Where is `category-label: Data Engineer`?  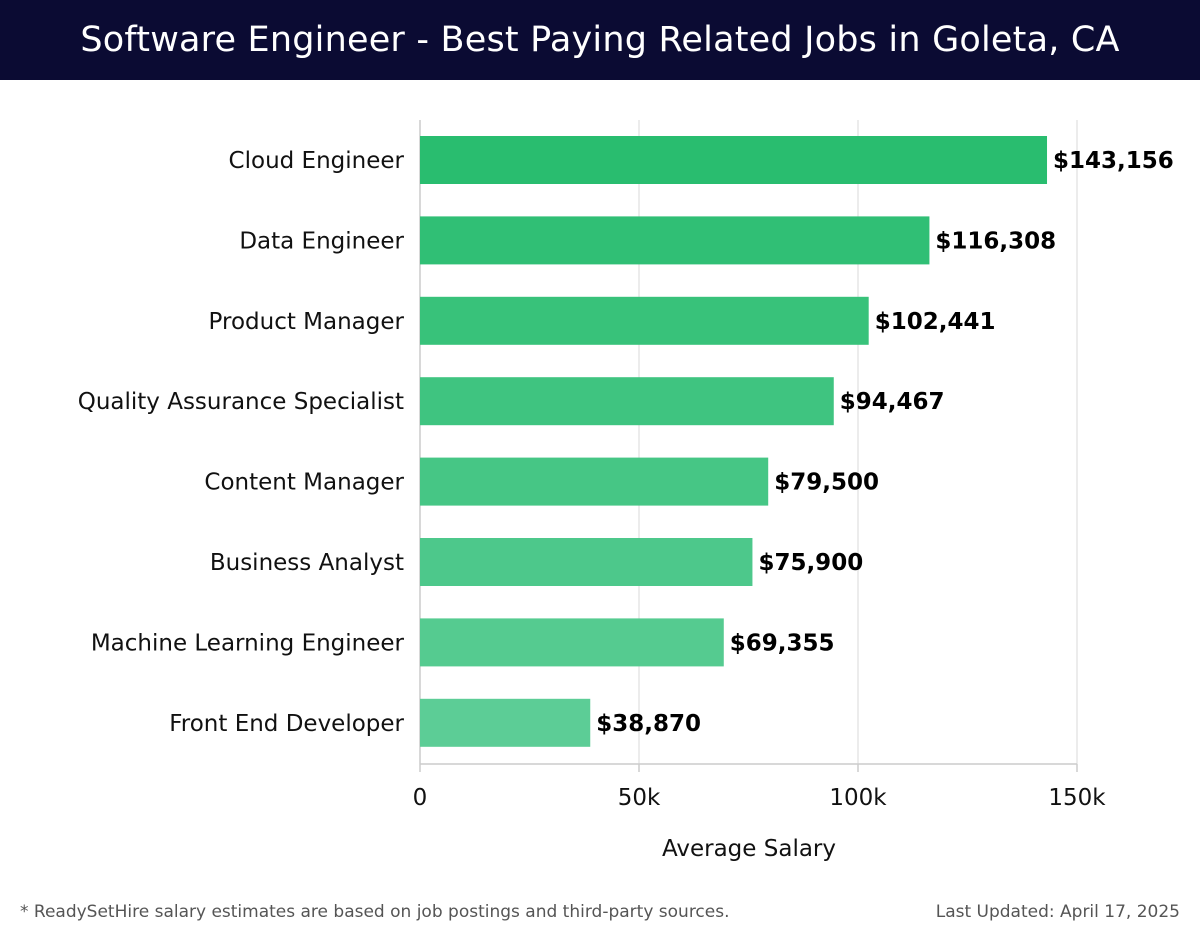
category-label: Data Engineer is located at coordinates (321, 241).